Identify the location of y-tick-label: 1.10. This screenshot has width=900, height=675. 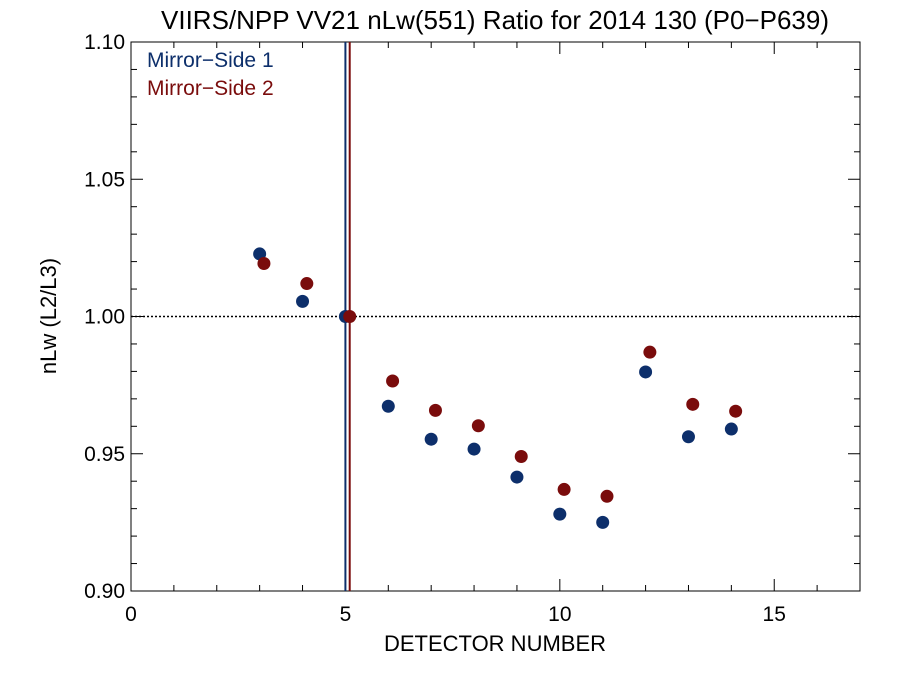
(104, 42).